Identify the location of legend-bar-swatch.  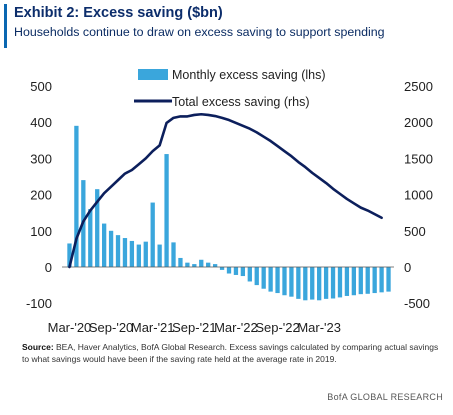
(153, 74).